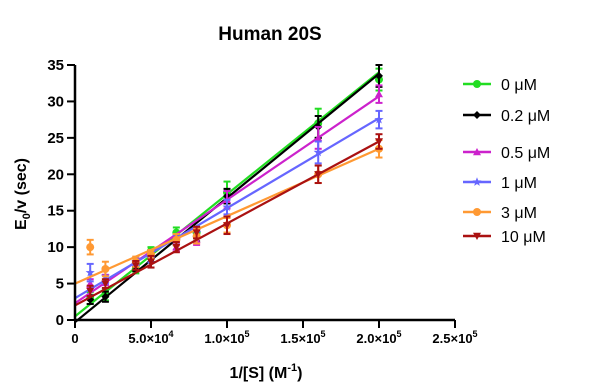  I want to click on legend-label: 3 μM, so click(519, 213).